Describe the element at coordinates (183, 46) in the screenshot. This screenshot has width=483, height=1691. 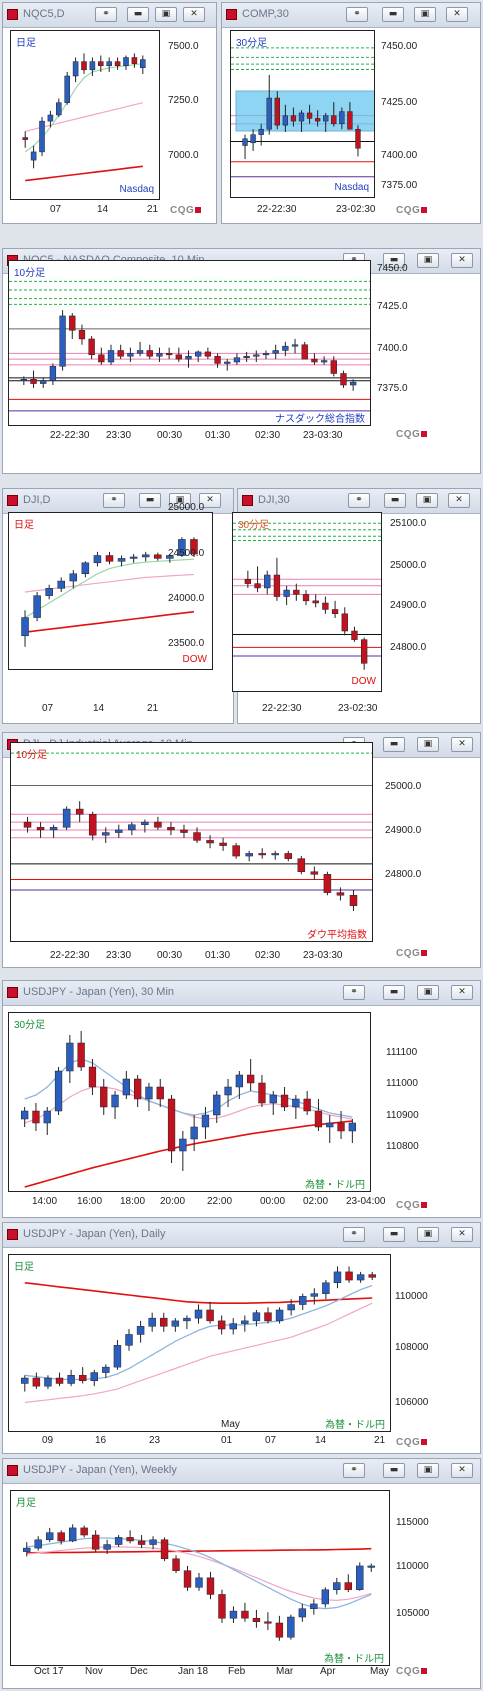
I see `y-tick-label: 7500.0` at that location.